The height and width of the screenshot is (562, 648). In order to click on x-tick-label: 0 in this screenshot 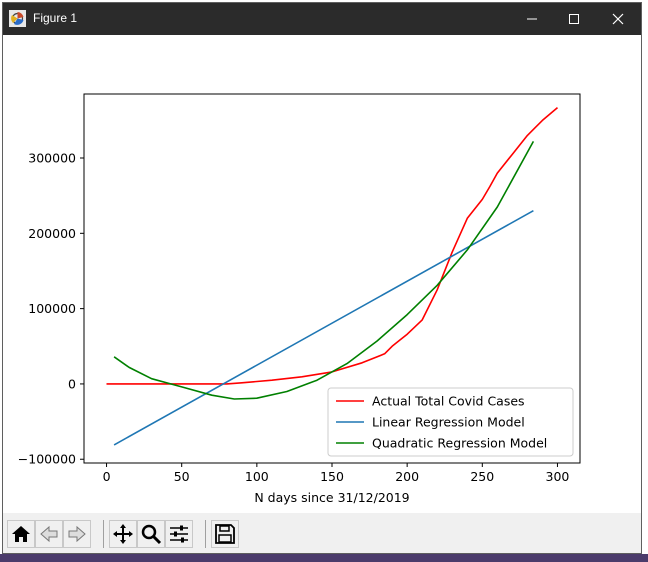, I will do `click(107, 476)`.